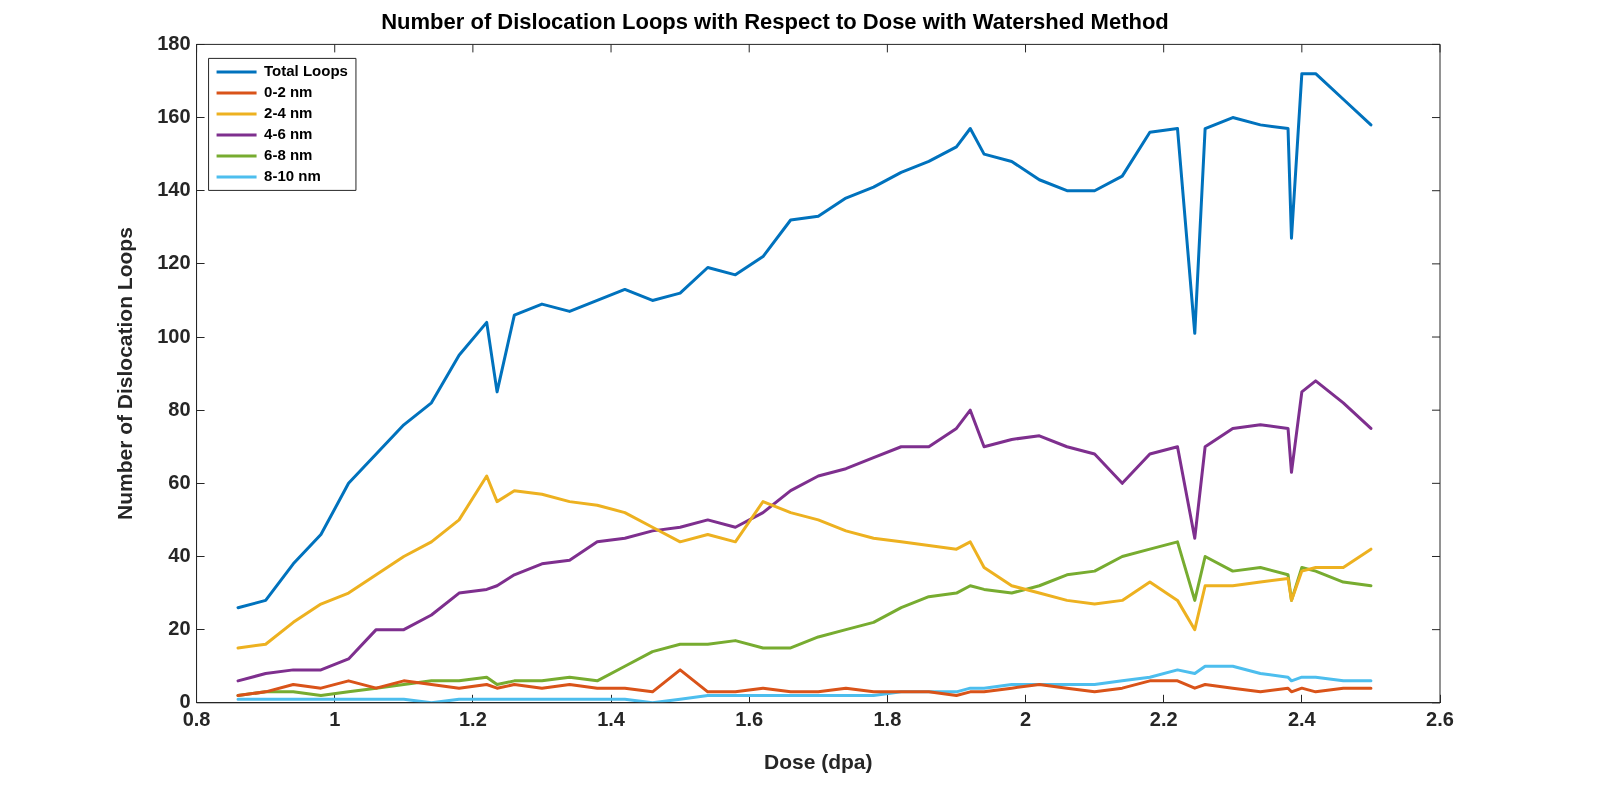 This screenshot has width=1600, height=800. What do you see at coordinates (1163, 719) in the screenshot?
I see `x-tick-label: 2.2` at bounding box center [1163, 719].